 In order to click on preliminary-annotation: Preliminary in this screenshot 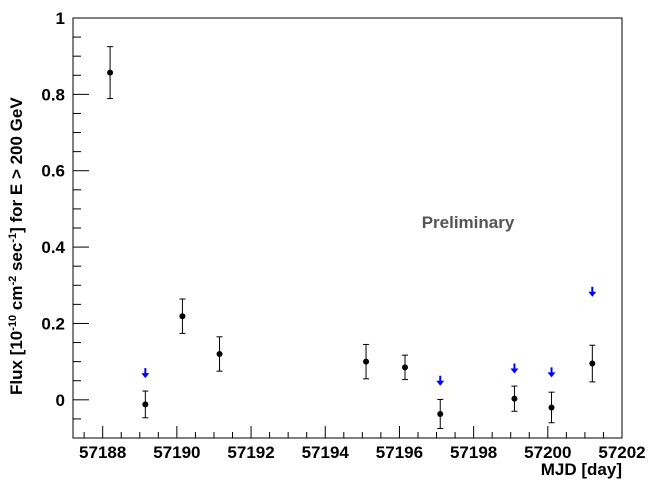, I will do `click(468, 222)`.